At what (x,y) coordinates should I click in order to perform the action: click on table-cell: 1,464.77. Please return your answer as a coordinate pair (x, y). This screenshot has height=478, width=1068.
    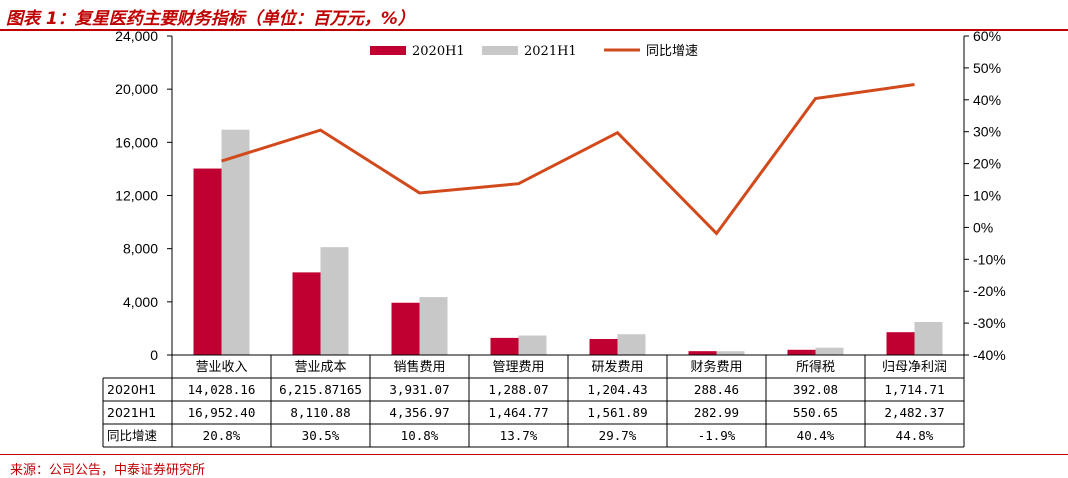
    Looking at the image, I should click on (518, 412).